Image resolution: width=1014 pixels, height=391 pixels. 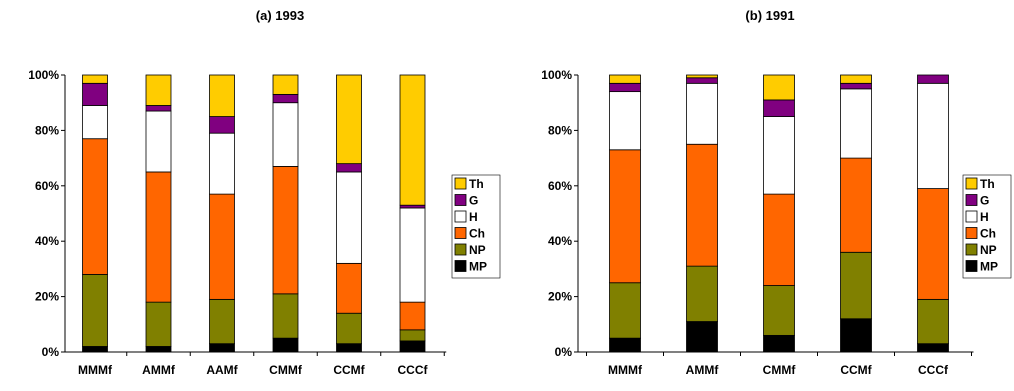 What do you see at coordinates (222, 348) in the screenshot?
I see `bar-segment-mp-aamf` at bounding box center [222, 348].